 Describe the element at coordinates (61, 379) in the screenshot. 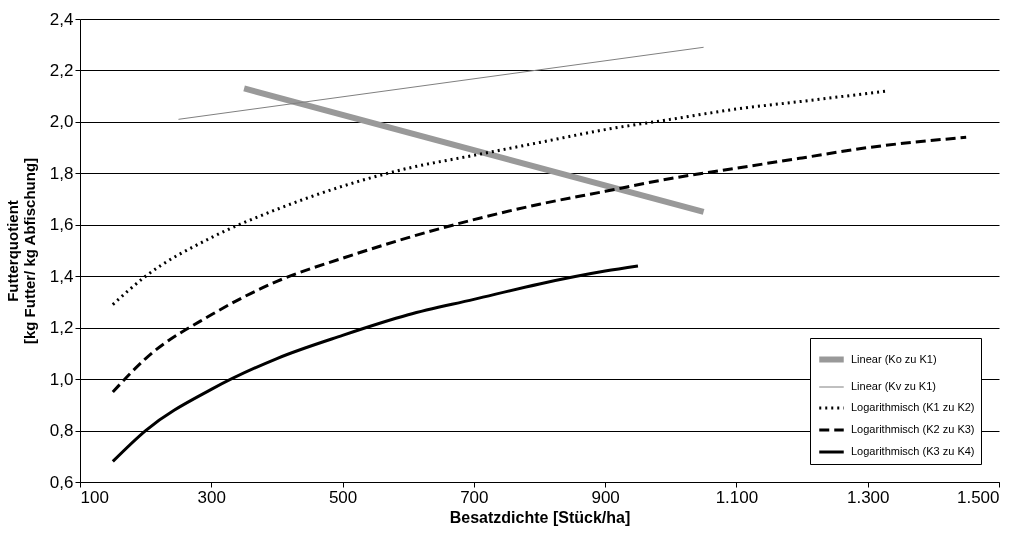

I see `y-tick-label: 1,0` at that location.